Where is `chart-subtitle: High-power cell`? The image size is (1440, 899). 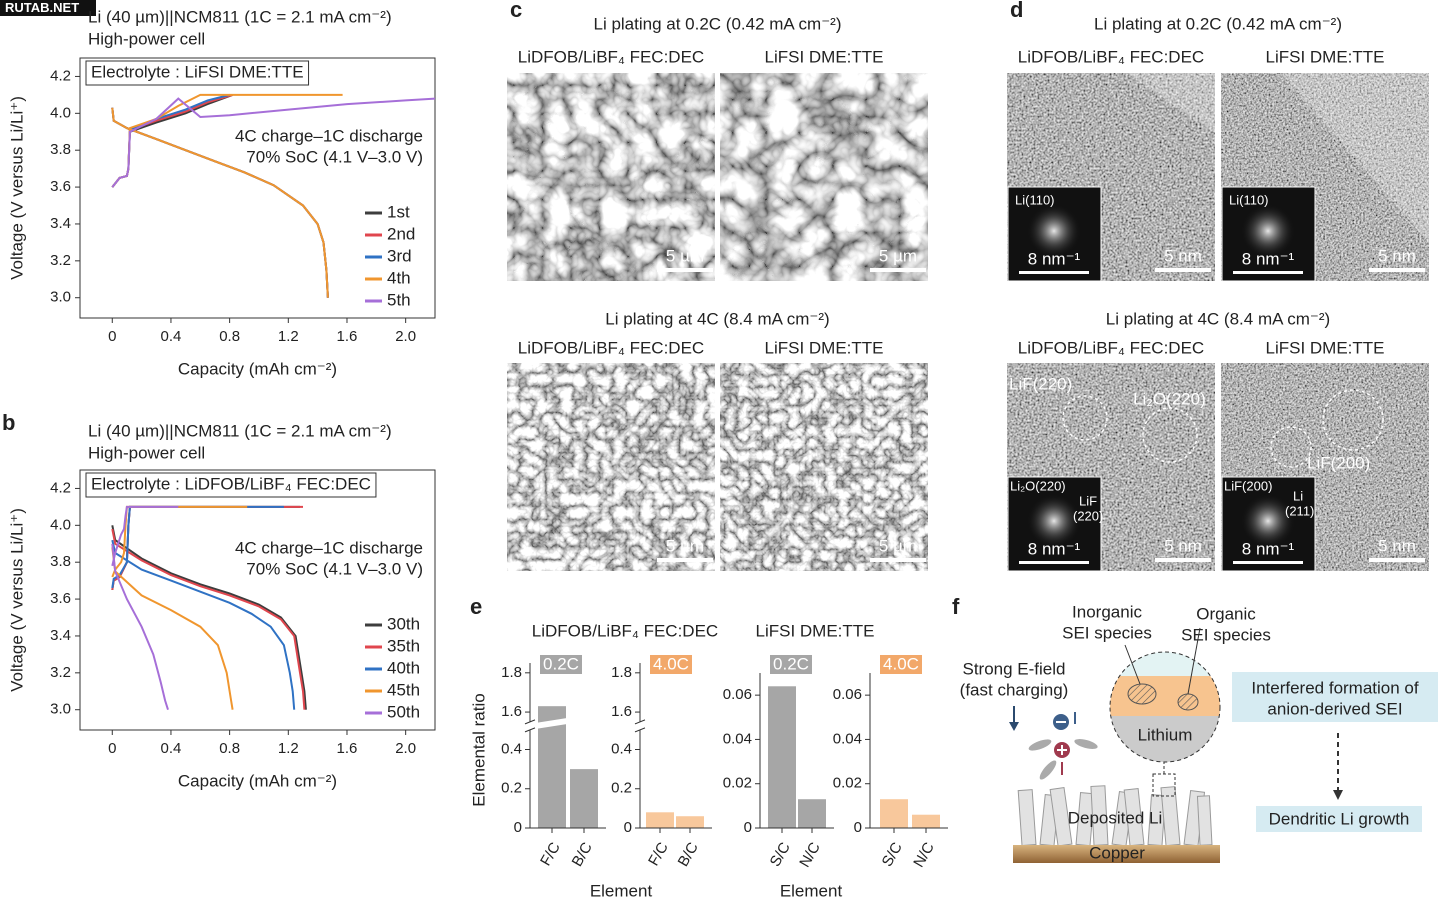 chart-subtitle: High-power cell is located at coordinates (146, 38).